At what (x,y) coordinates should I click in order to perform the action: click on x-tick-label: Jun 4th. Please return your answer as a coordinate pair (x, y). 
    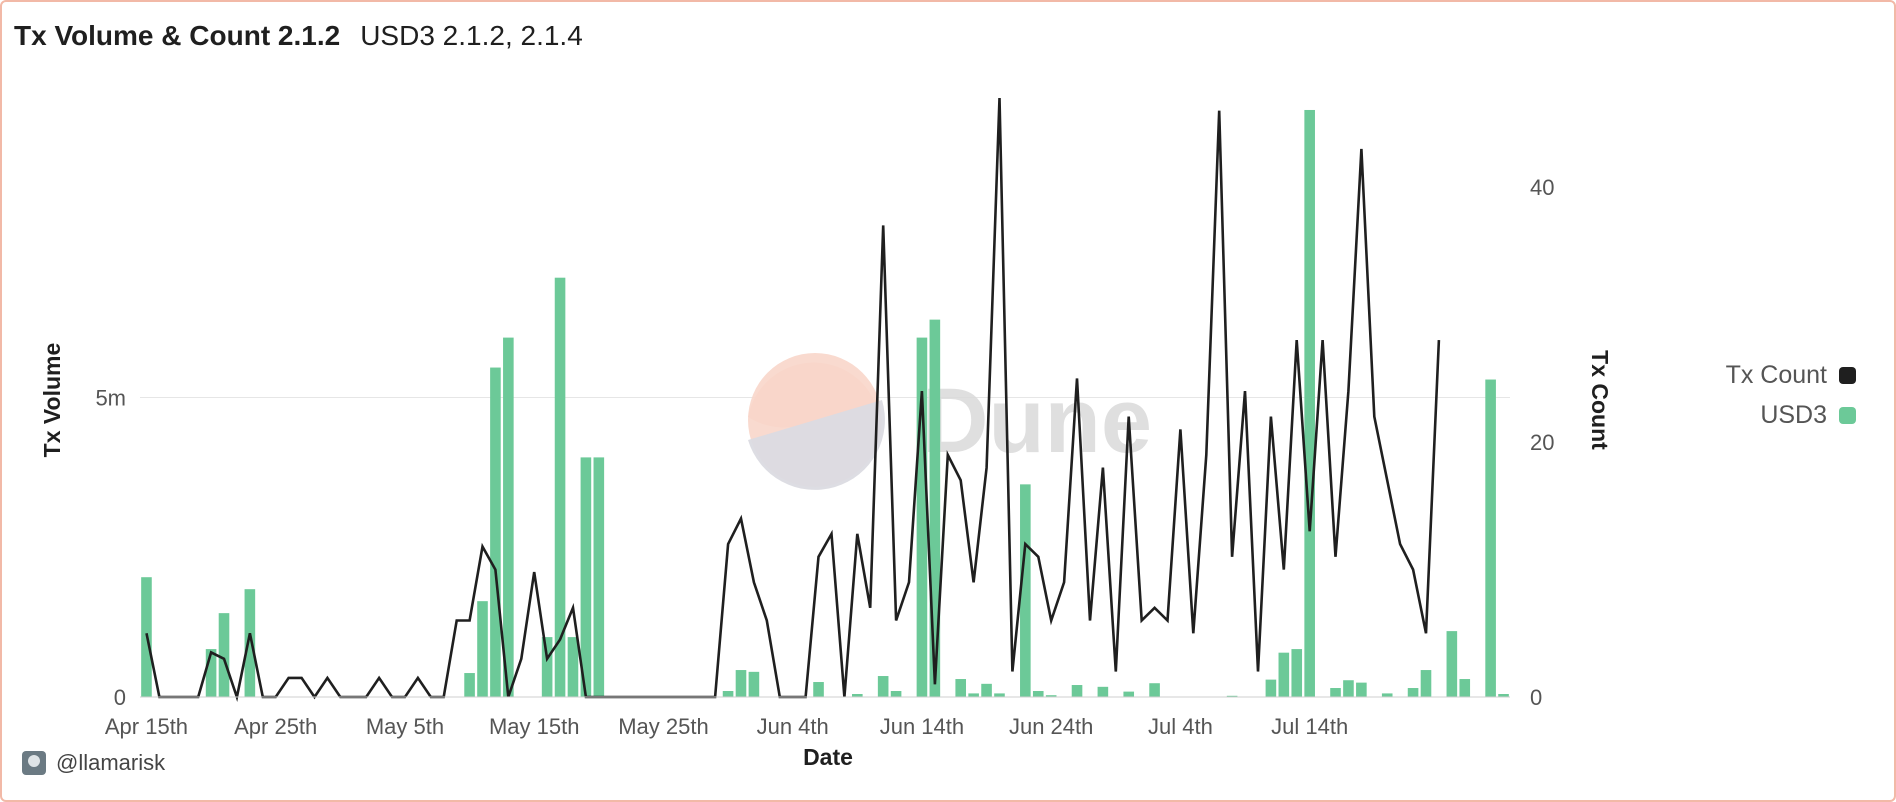
    Looking at the image, I should click on (793, 726).